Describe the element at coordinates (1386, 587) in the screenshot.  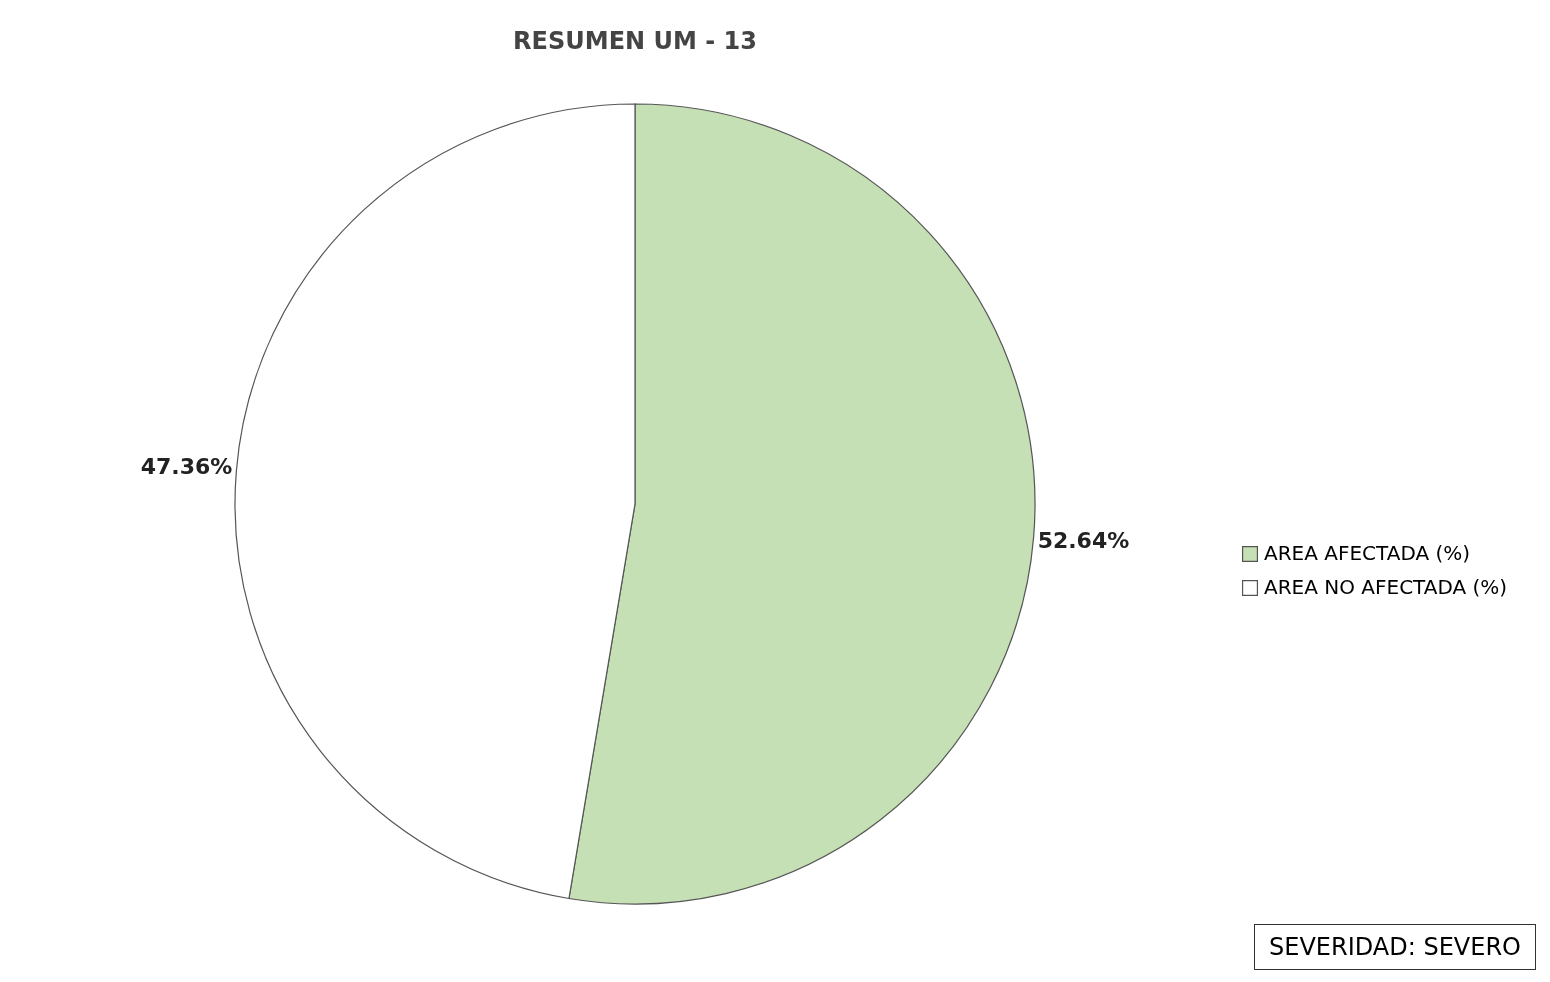
I see `legend-label: AREA NO AFECTADA (%)` at that location.